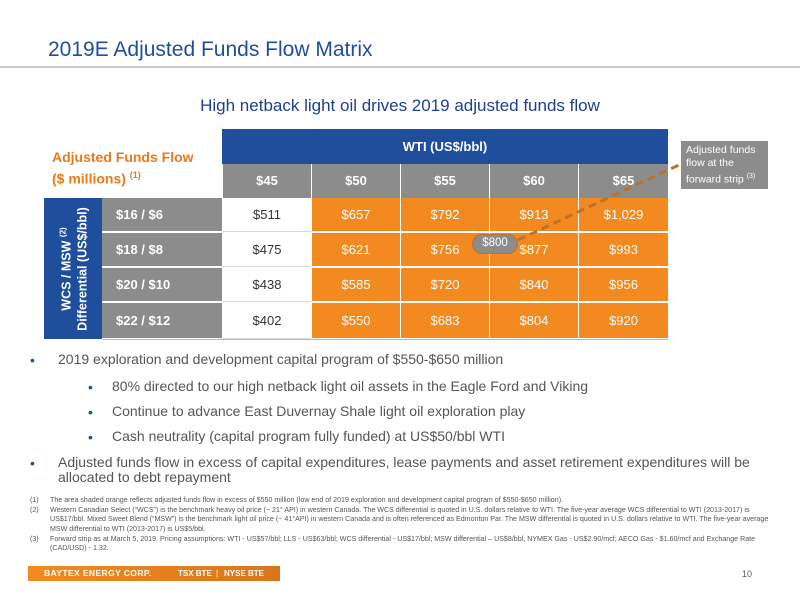 The height and width of the screenshot is (600, 800). I want to click on row-header: $16 / $6, so click(162, 215).